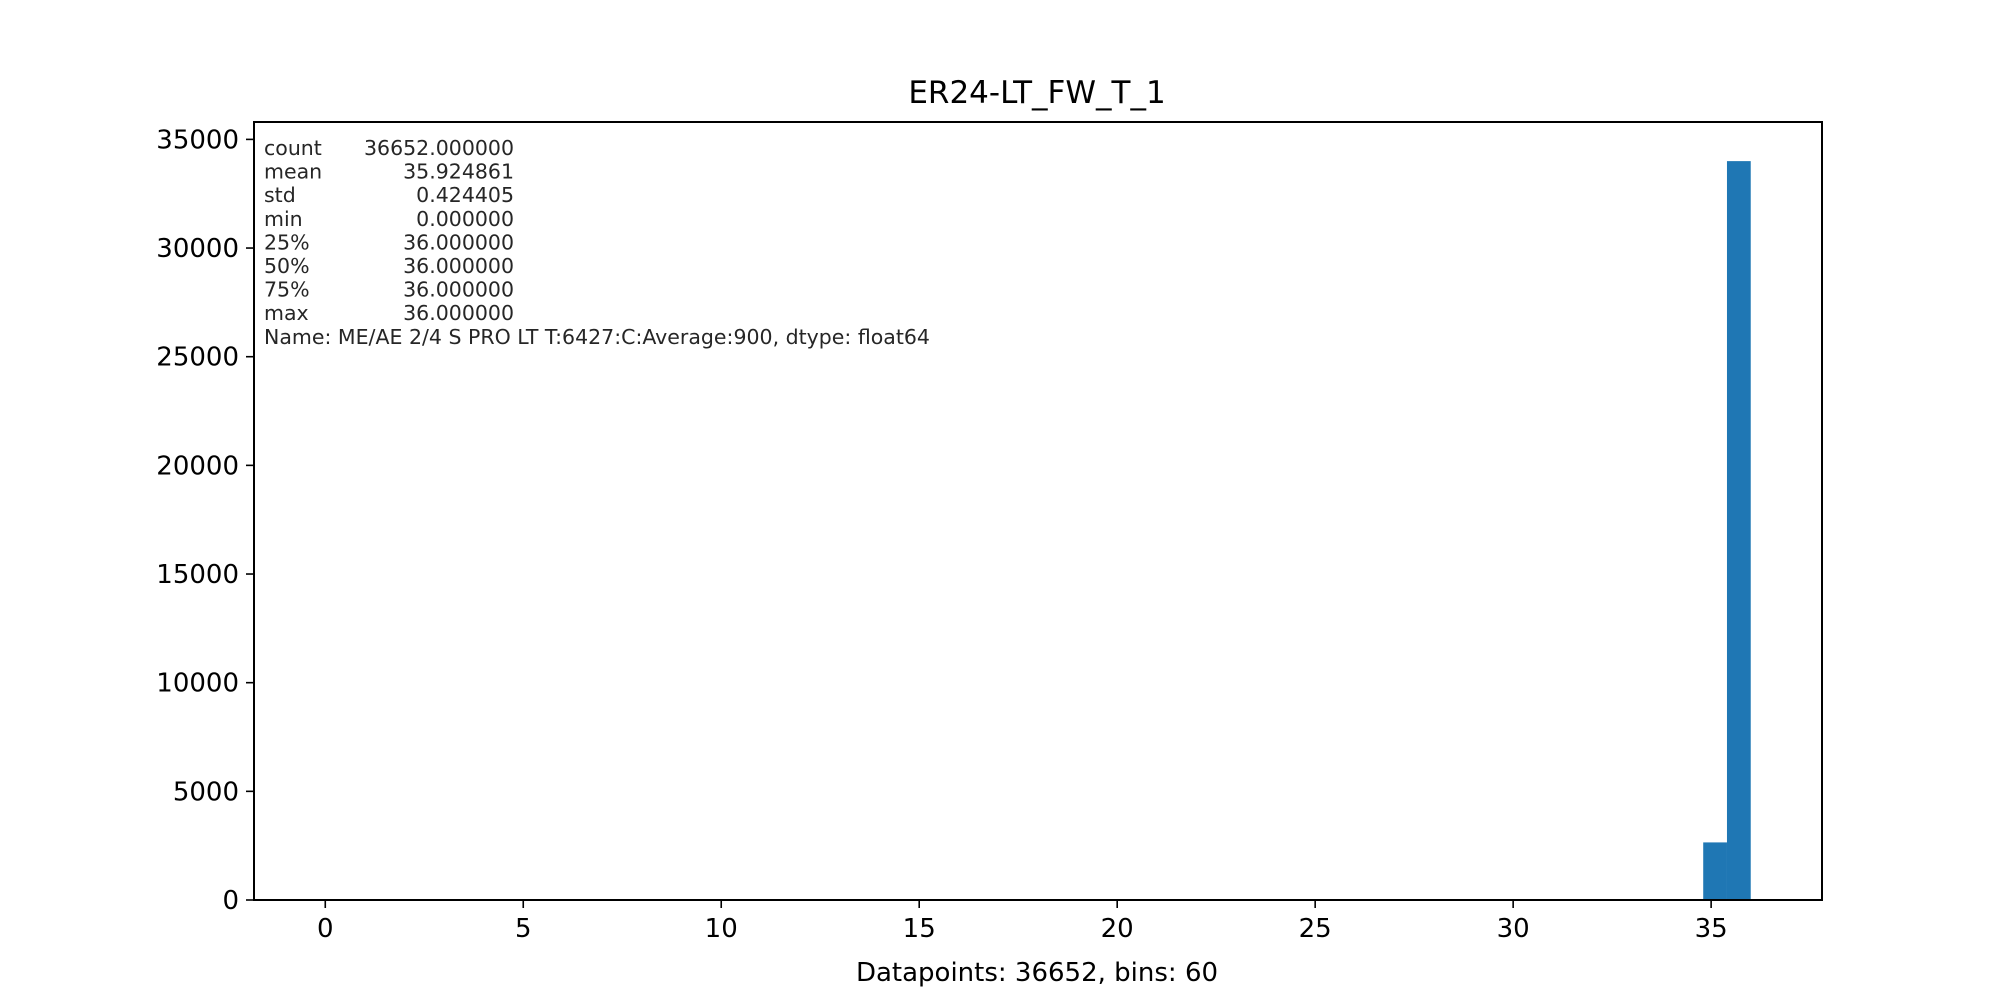  Describe the element at coordinates (286, 313) in the screenshot. I see `stats-label: max` at that location.